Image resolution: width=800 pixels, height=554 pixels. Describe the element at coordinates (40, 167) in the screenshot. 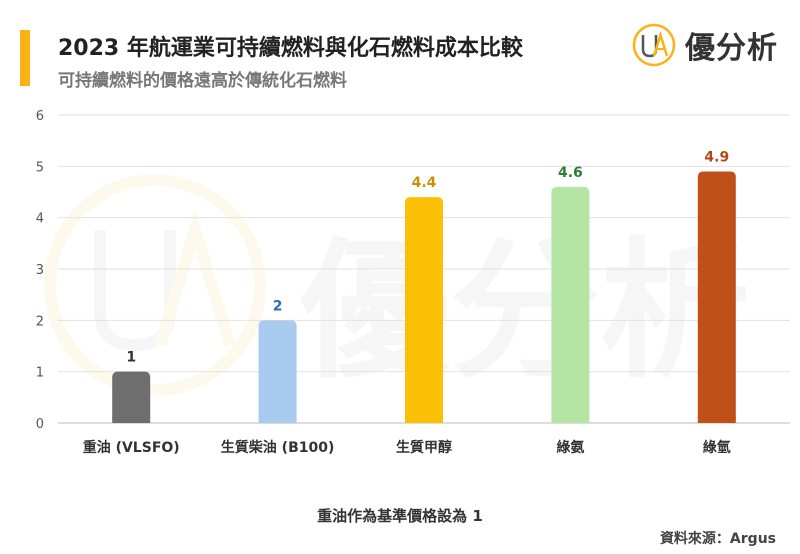

I see `y-tick-label: 5` at that location.